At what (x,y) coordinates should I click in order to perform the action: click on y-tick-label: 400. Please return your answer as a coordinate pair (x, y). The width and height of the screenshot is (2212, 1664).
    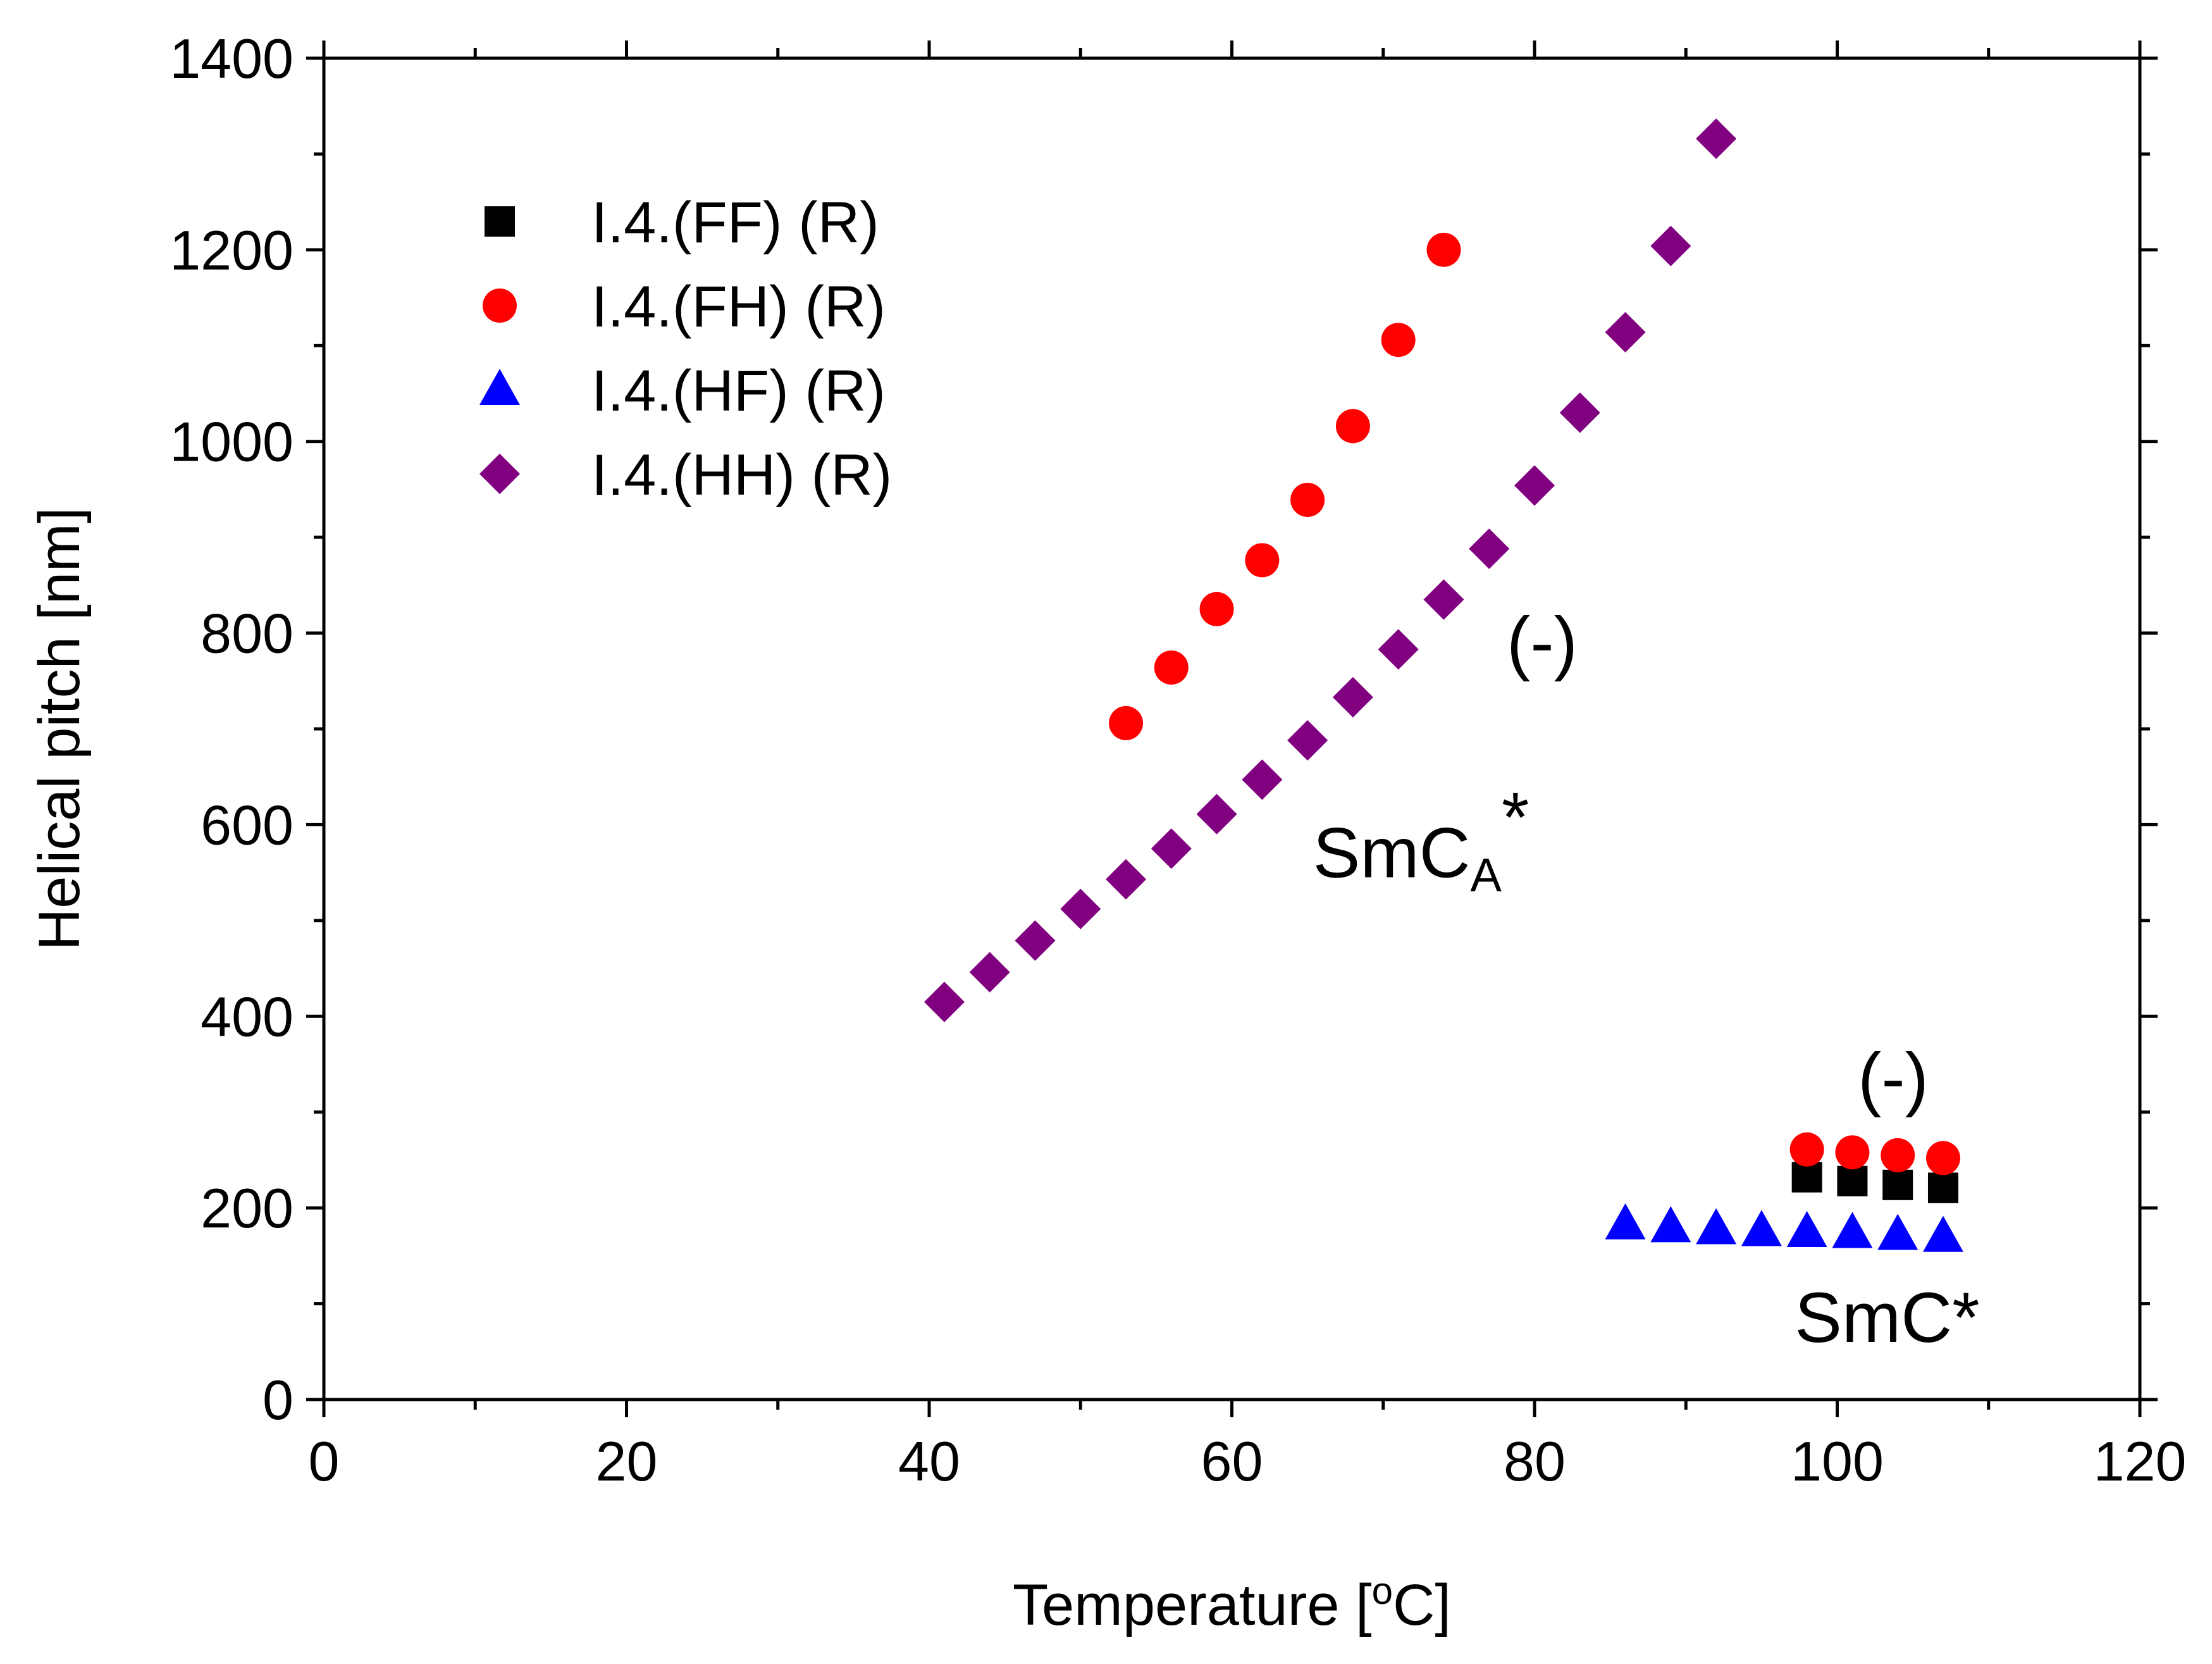
    Looking at the image, I should click on (247, 1016).